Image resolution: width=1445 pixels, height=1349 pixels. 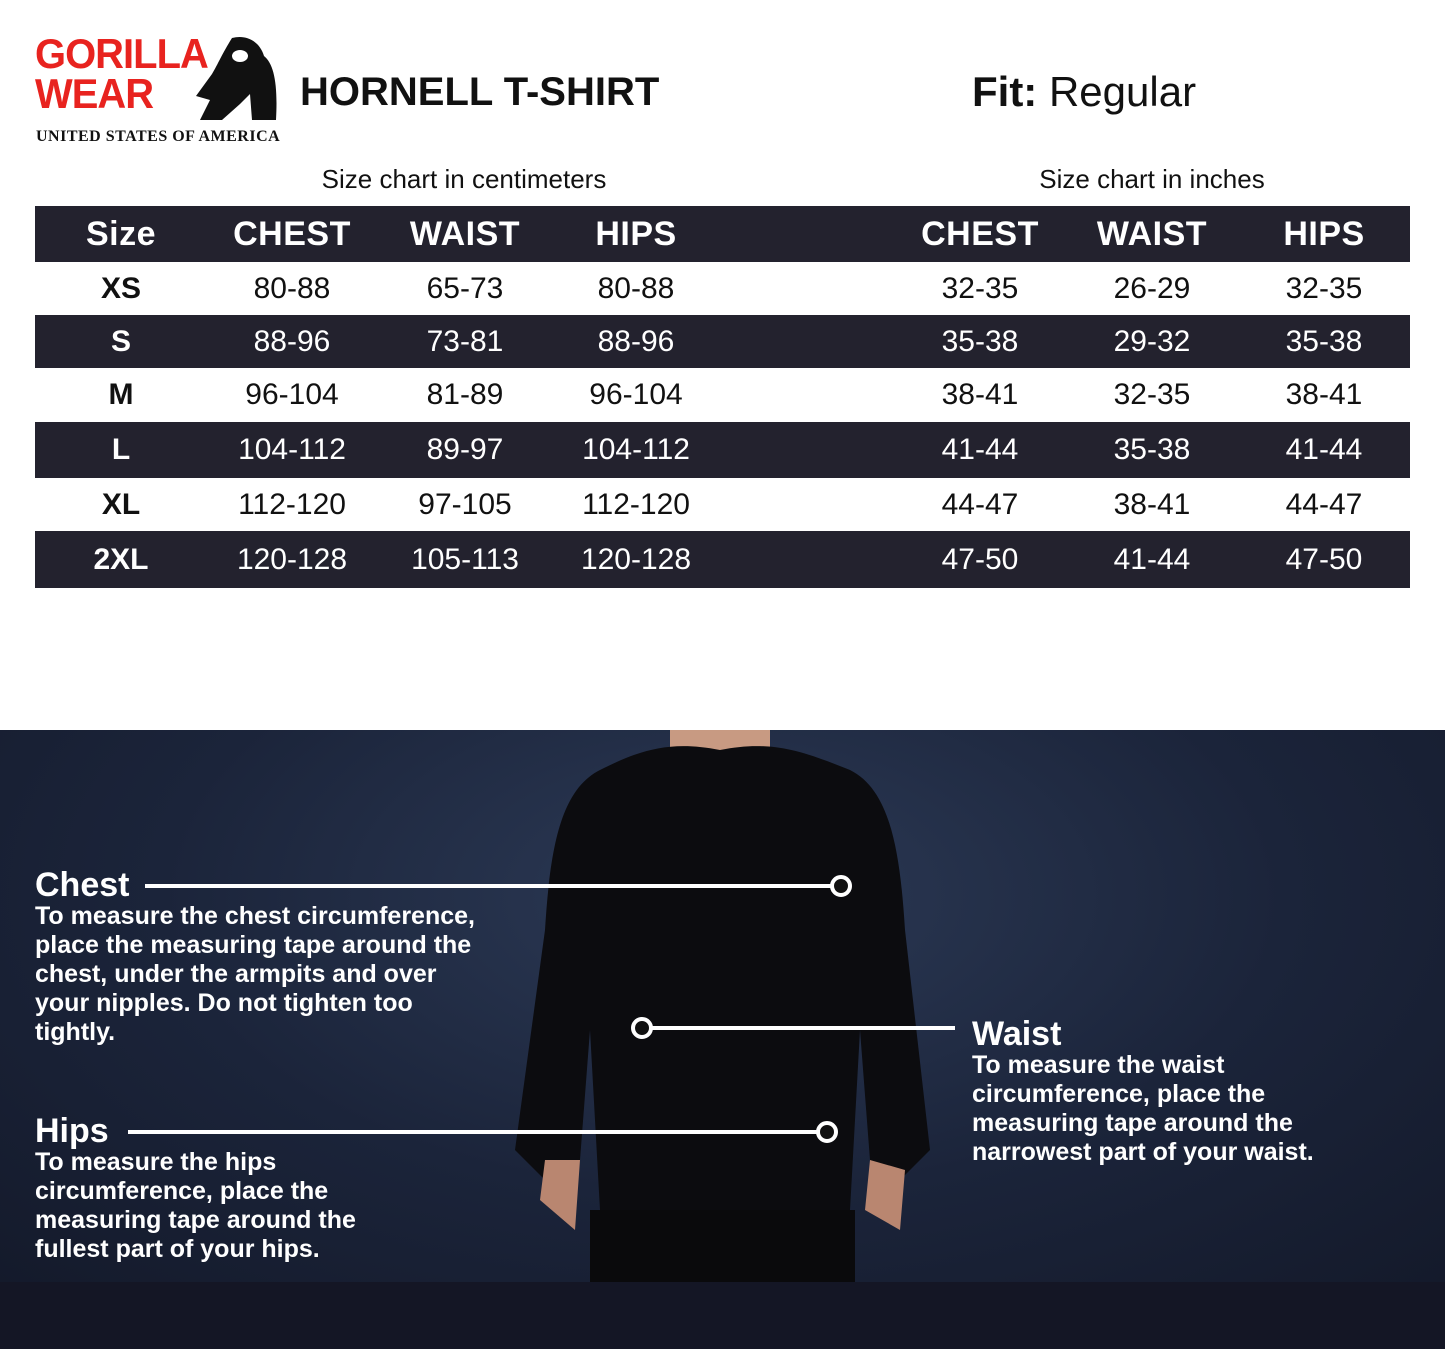 I want to click on cm-caption: Size chart in centimeters, so click(x=464, y=179).